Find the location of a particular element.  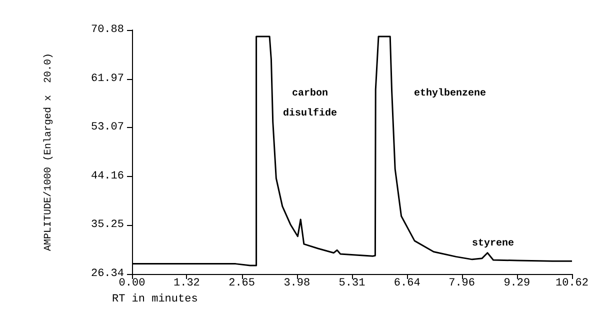

x-tick-label: 1.32 is located at coordinates (186, 284).